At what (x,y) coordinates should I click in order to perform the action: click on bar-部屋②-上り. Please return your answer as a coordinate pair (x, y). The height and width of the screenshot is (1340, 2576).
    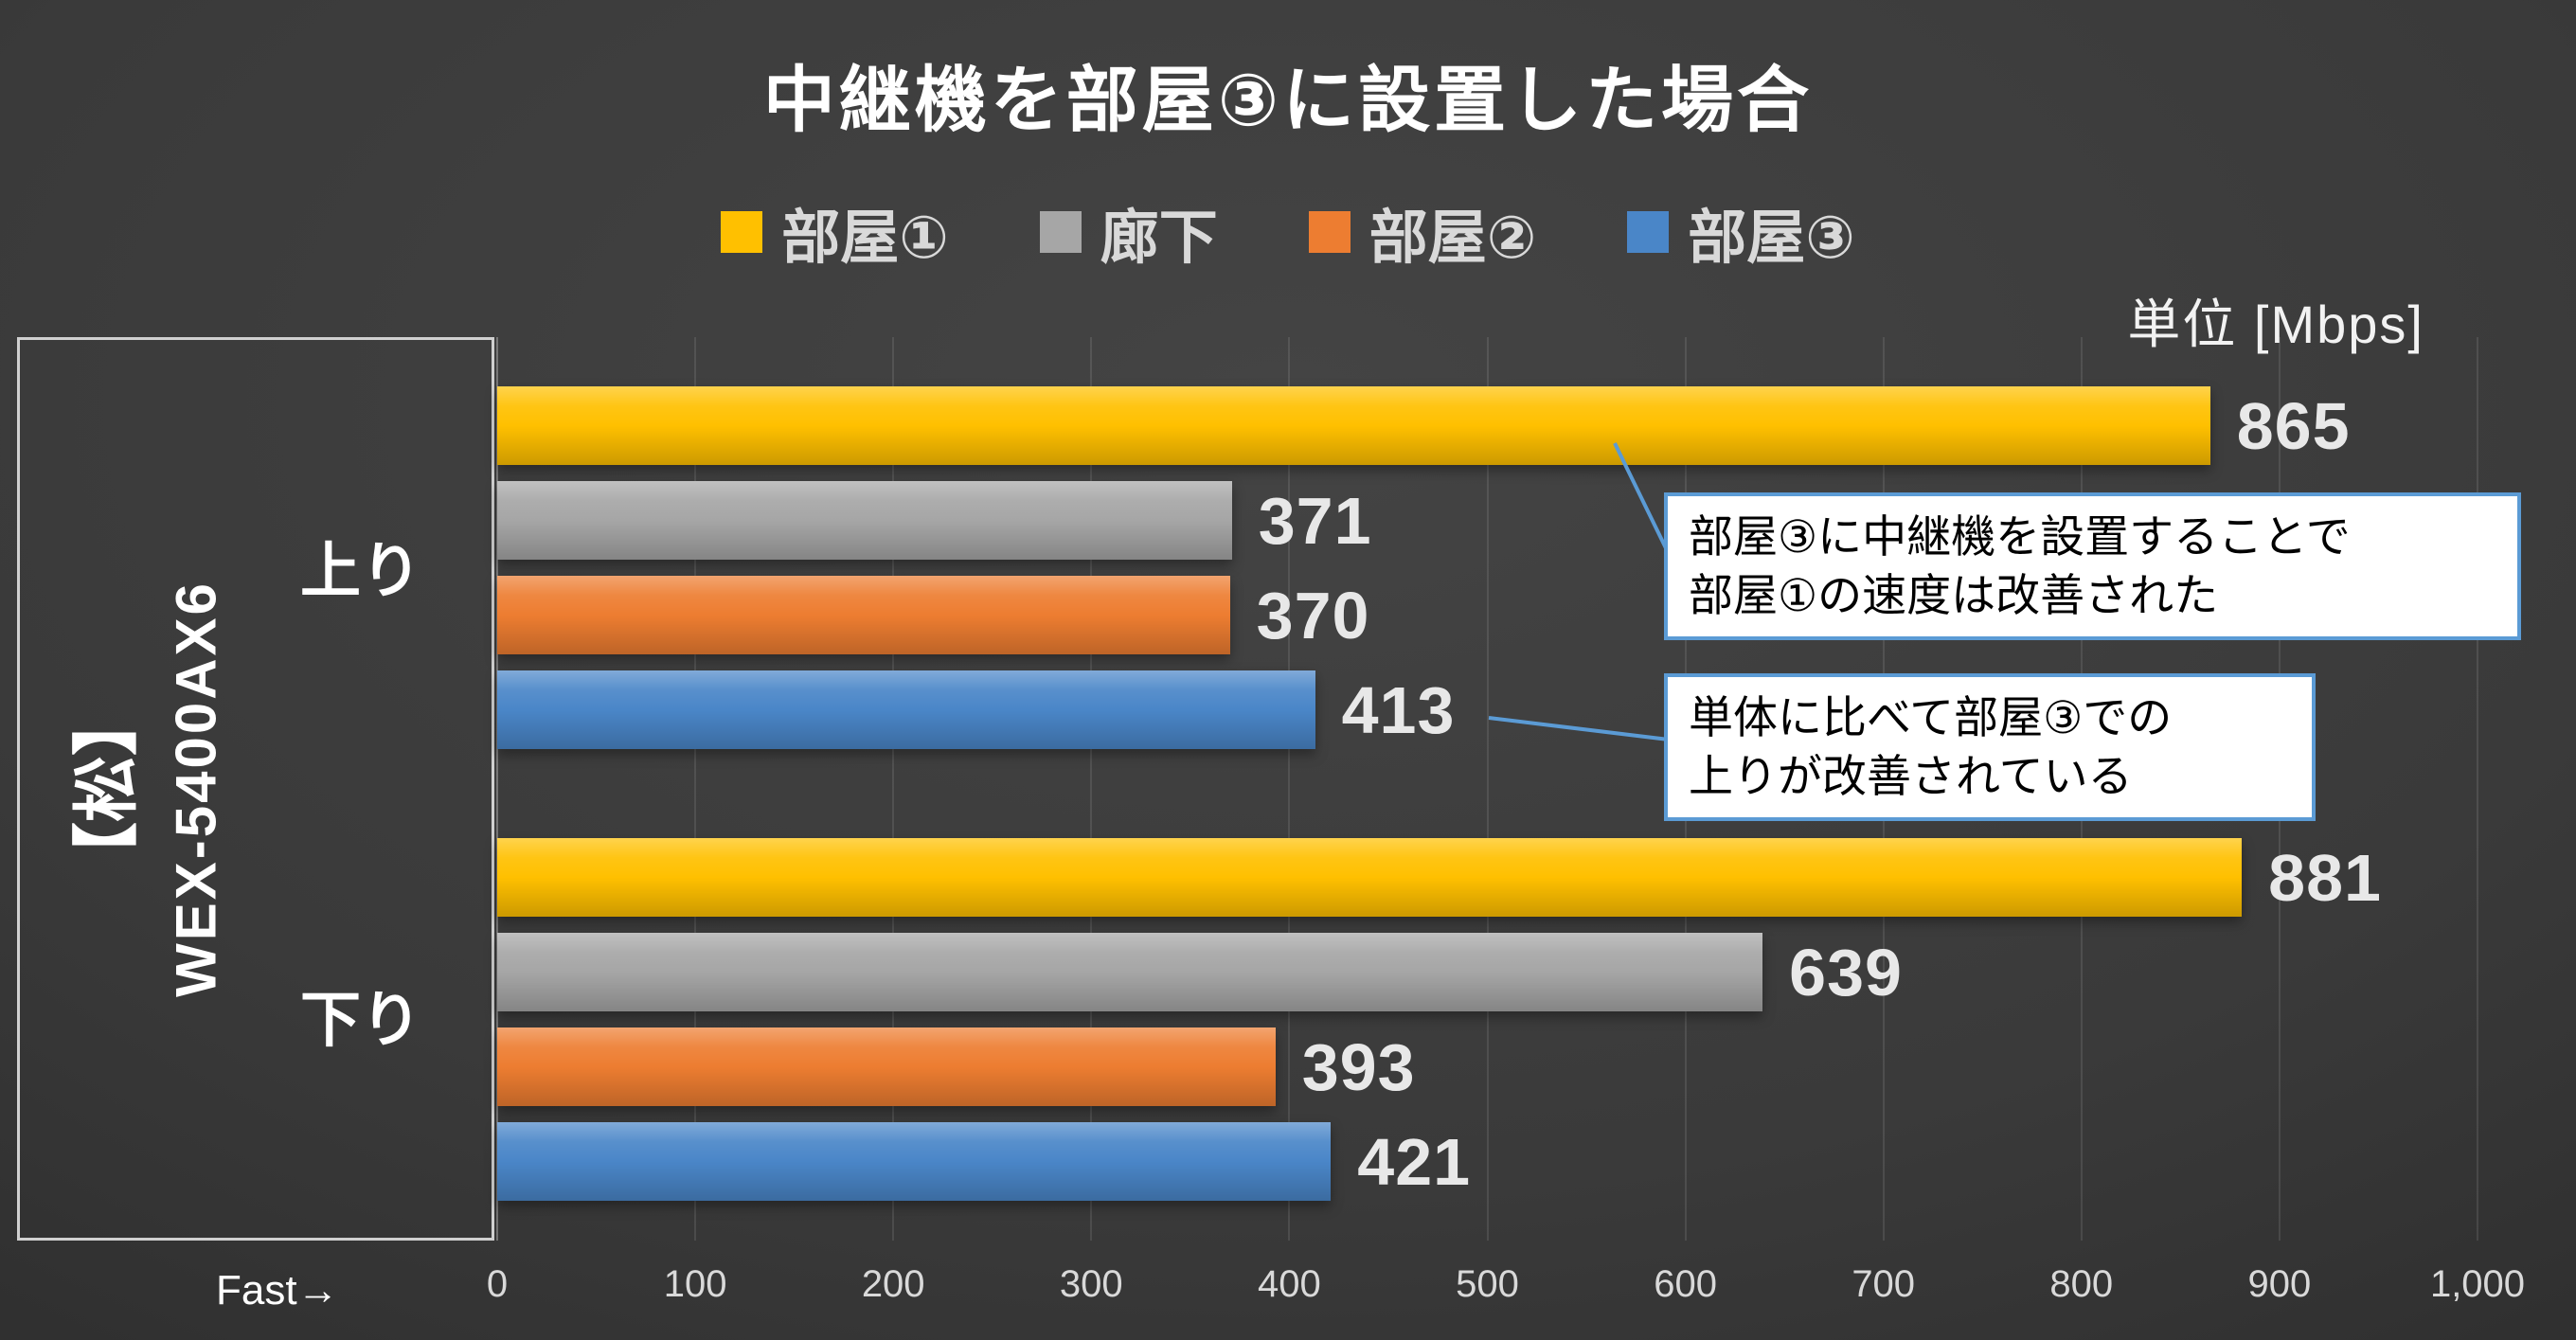
    Looking at the image, I should click on (863, 615).